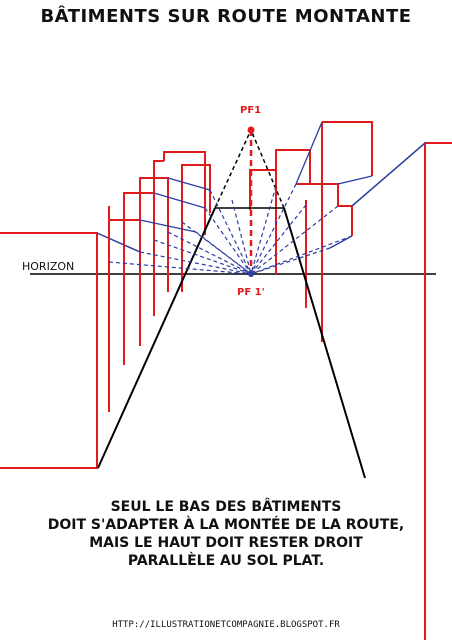 This screenshot has height=640, width=452. Describe the element at coordinates (230, 229) in the screenshot. I see `guide-lines` at that location.